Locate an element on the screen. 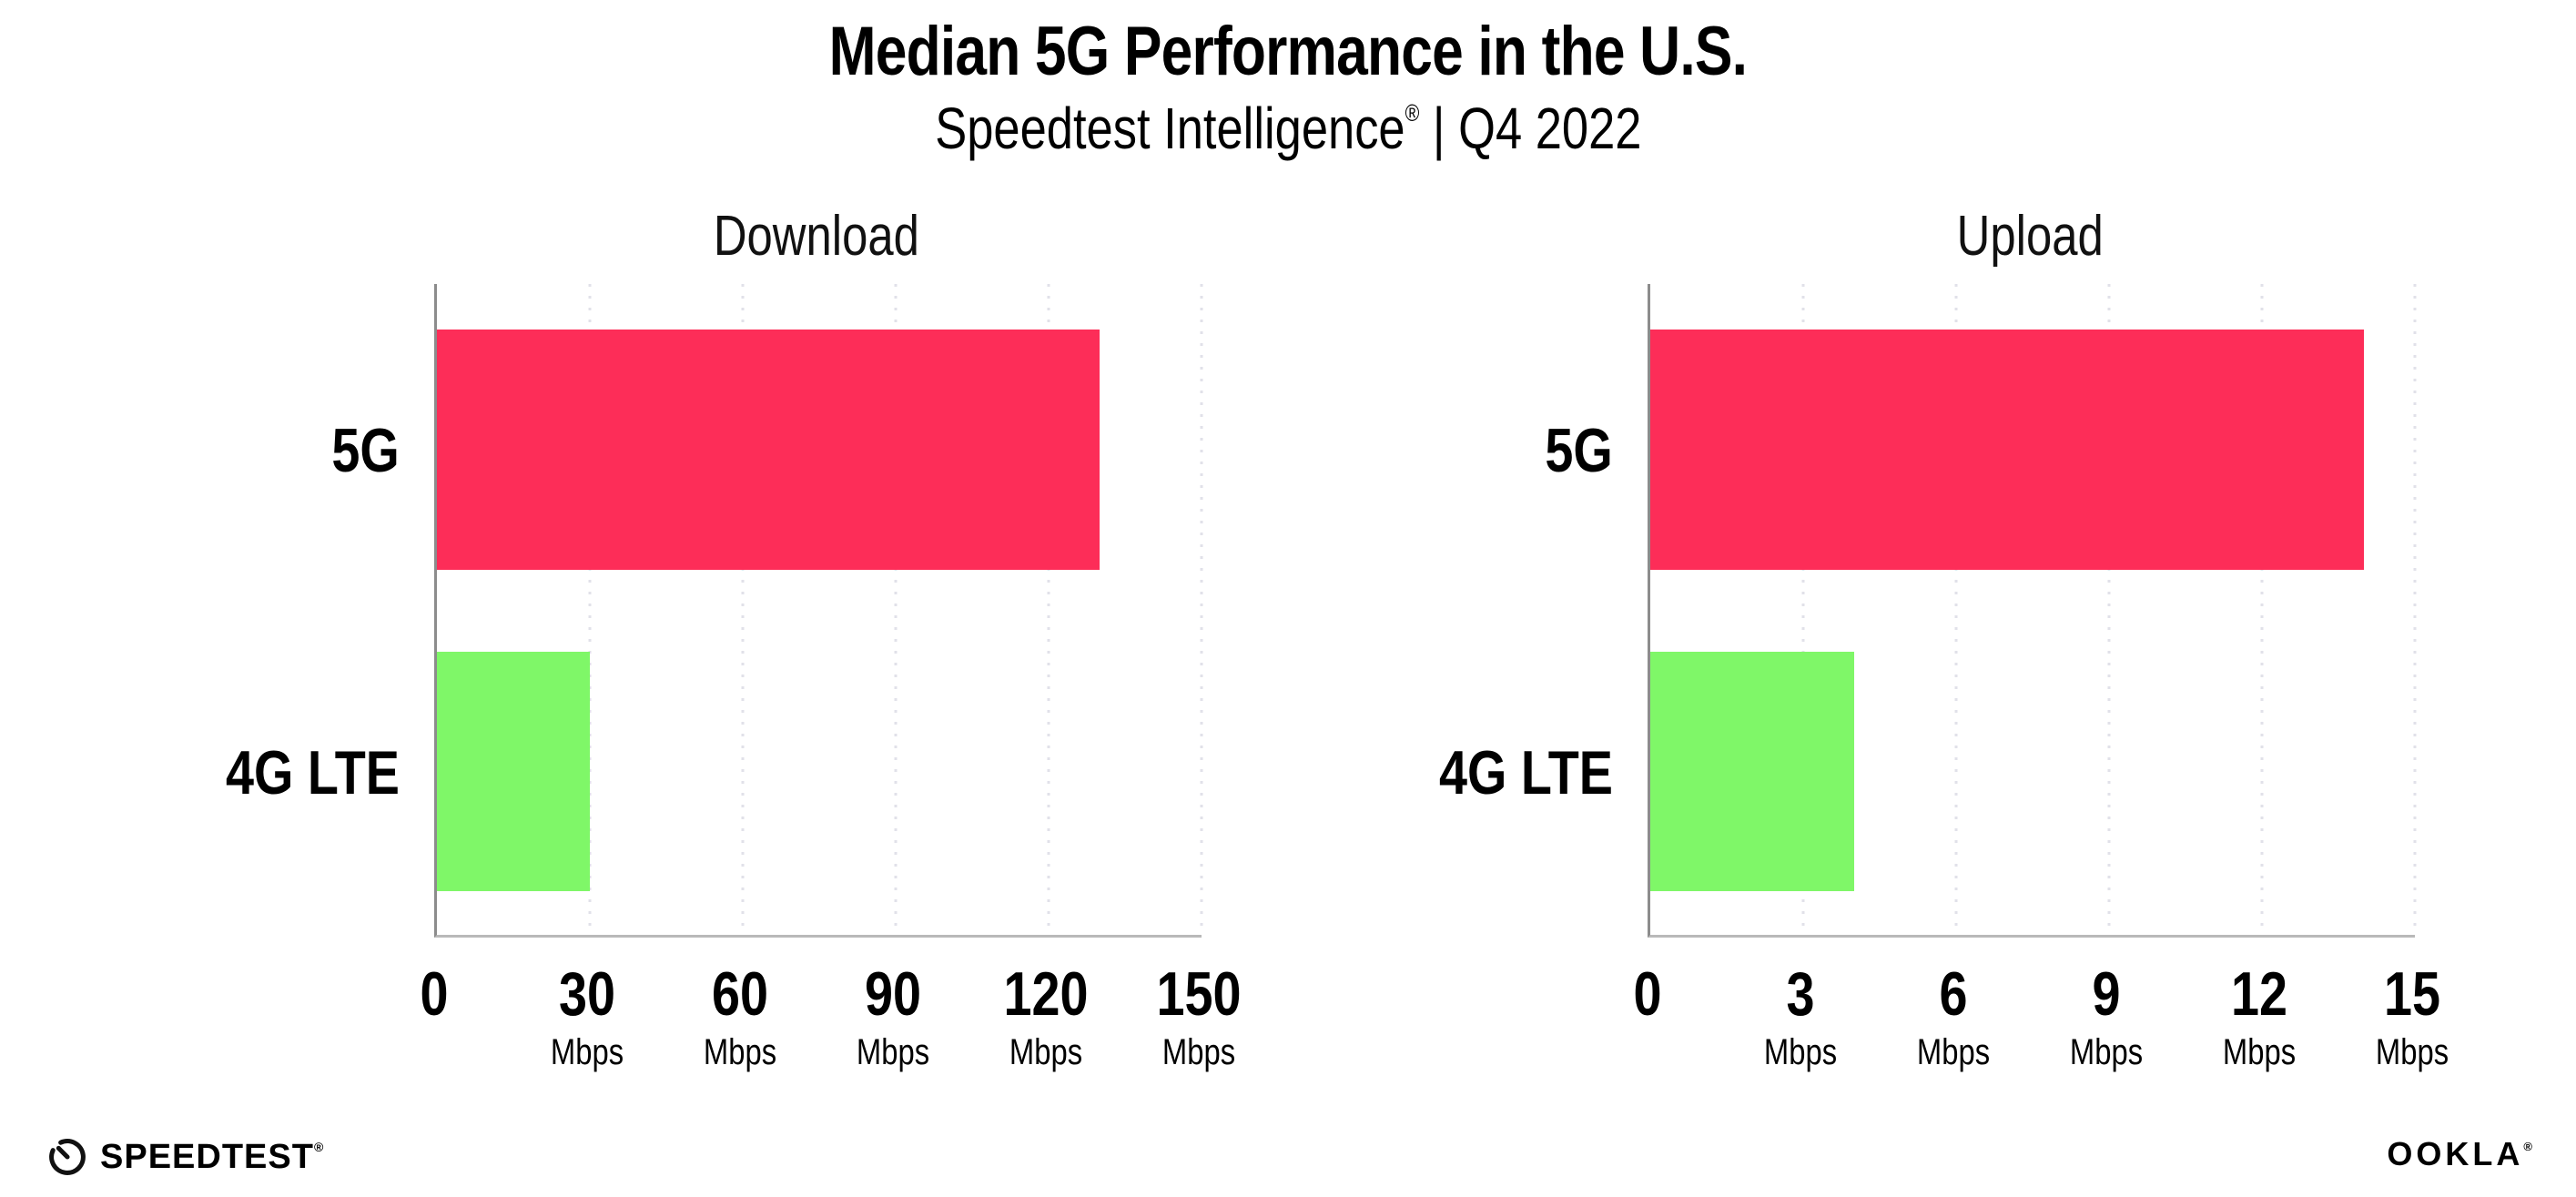 This screenshot has height=1197, width=2576. category-axis-upload: 5G 4G LTE is located at coordinates (1511, 611).